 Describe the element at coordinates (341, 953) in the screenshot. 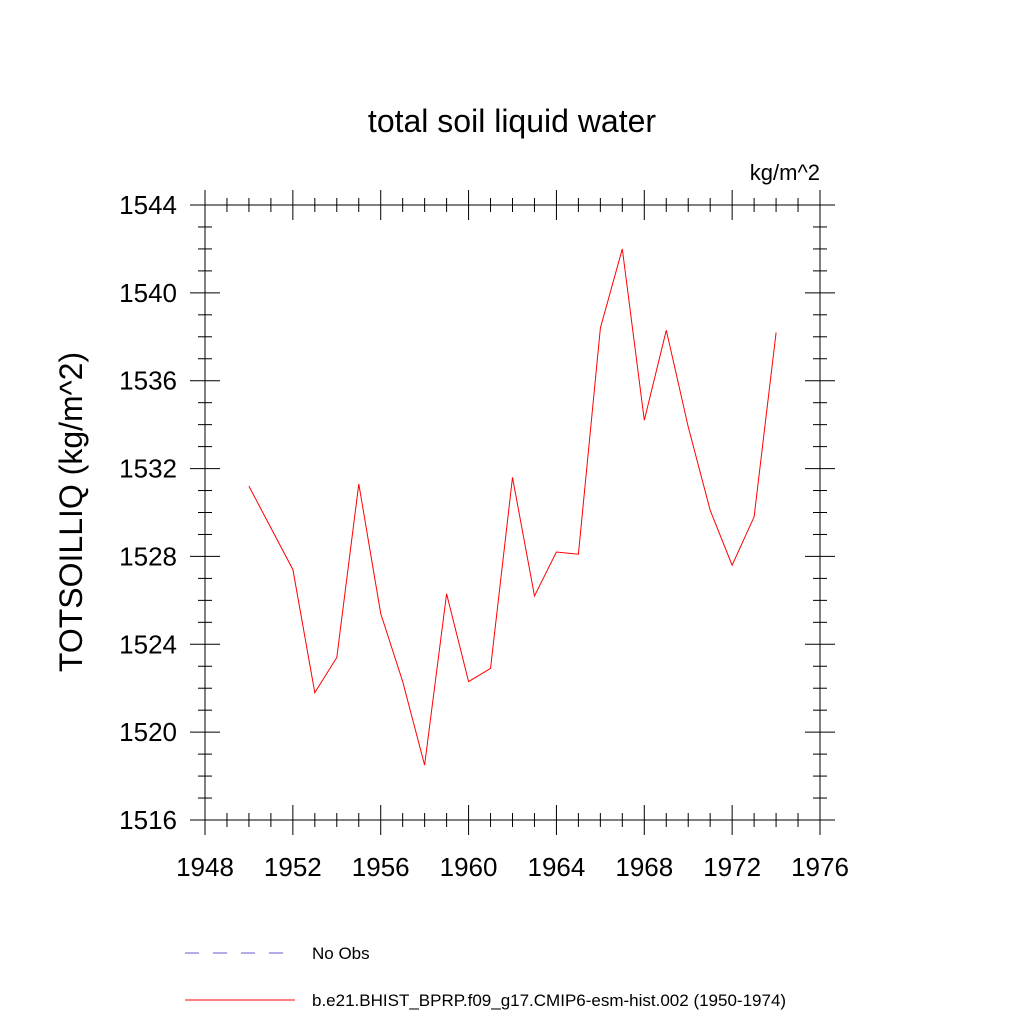

I see `legend-label-no-obs: No Obs` at that location.